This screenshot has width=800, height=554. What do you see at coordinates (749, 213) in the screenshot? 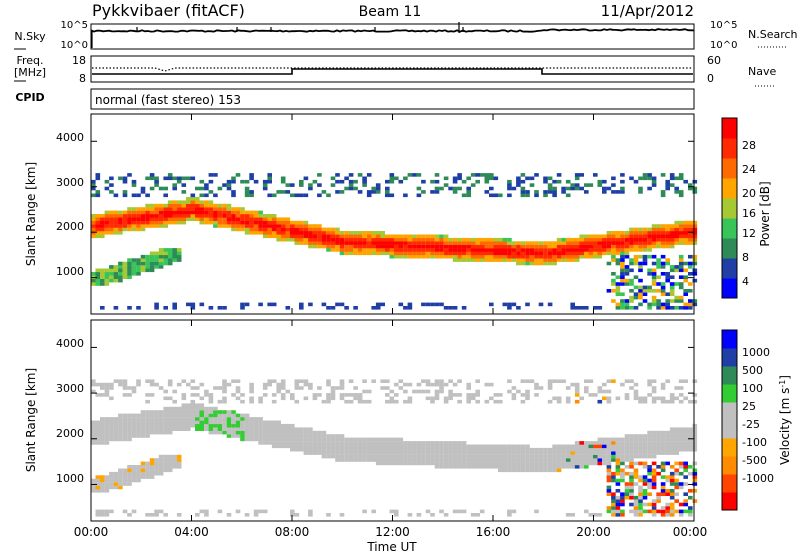
I see `power-cbar-tick-16: 16` at bounding box center [749, 213].